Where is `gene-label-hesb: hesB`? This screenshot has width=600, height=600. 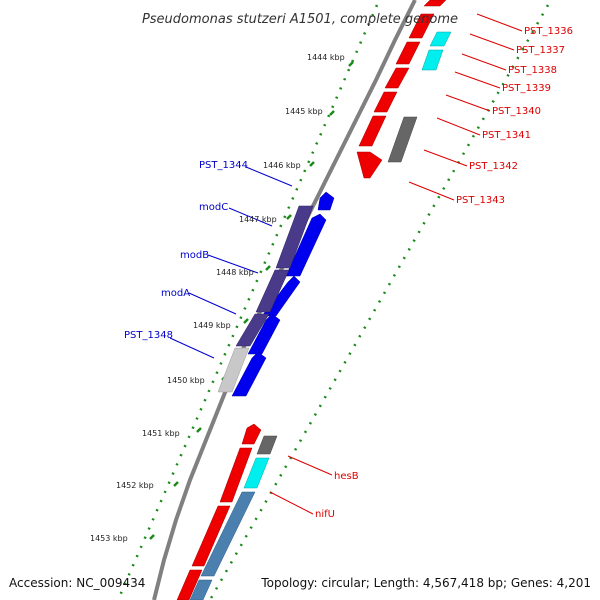 gene-label-hesb: hesB is located at coordinates (346, 476).